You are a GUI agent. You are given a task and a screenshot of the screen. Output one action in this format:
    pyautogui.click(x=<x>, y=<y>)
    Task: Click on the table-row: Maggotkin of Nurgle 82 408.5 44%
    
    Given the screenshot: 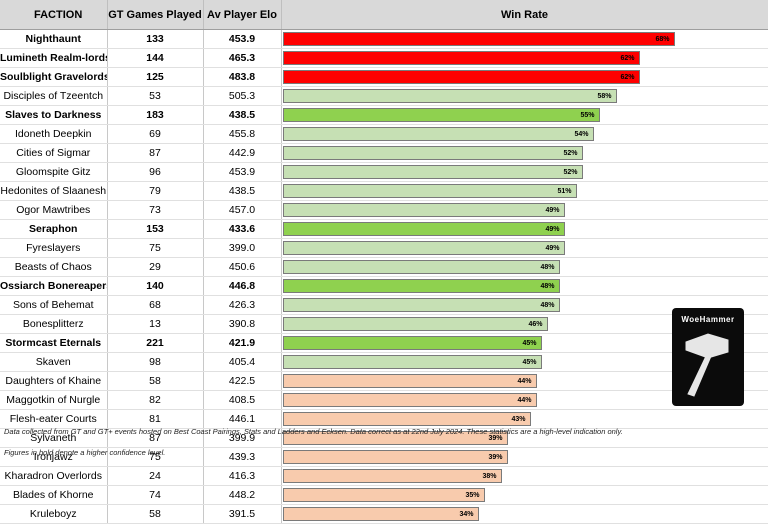 What is the action you would take?
    pyautogui.click(x=384, y=400)
    